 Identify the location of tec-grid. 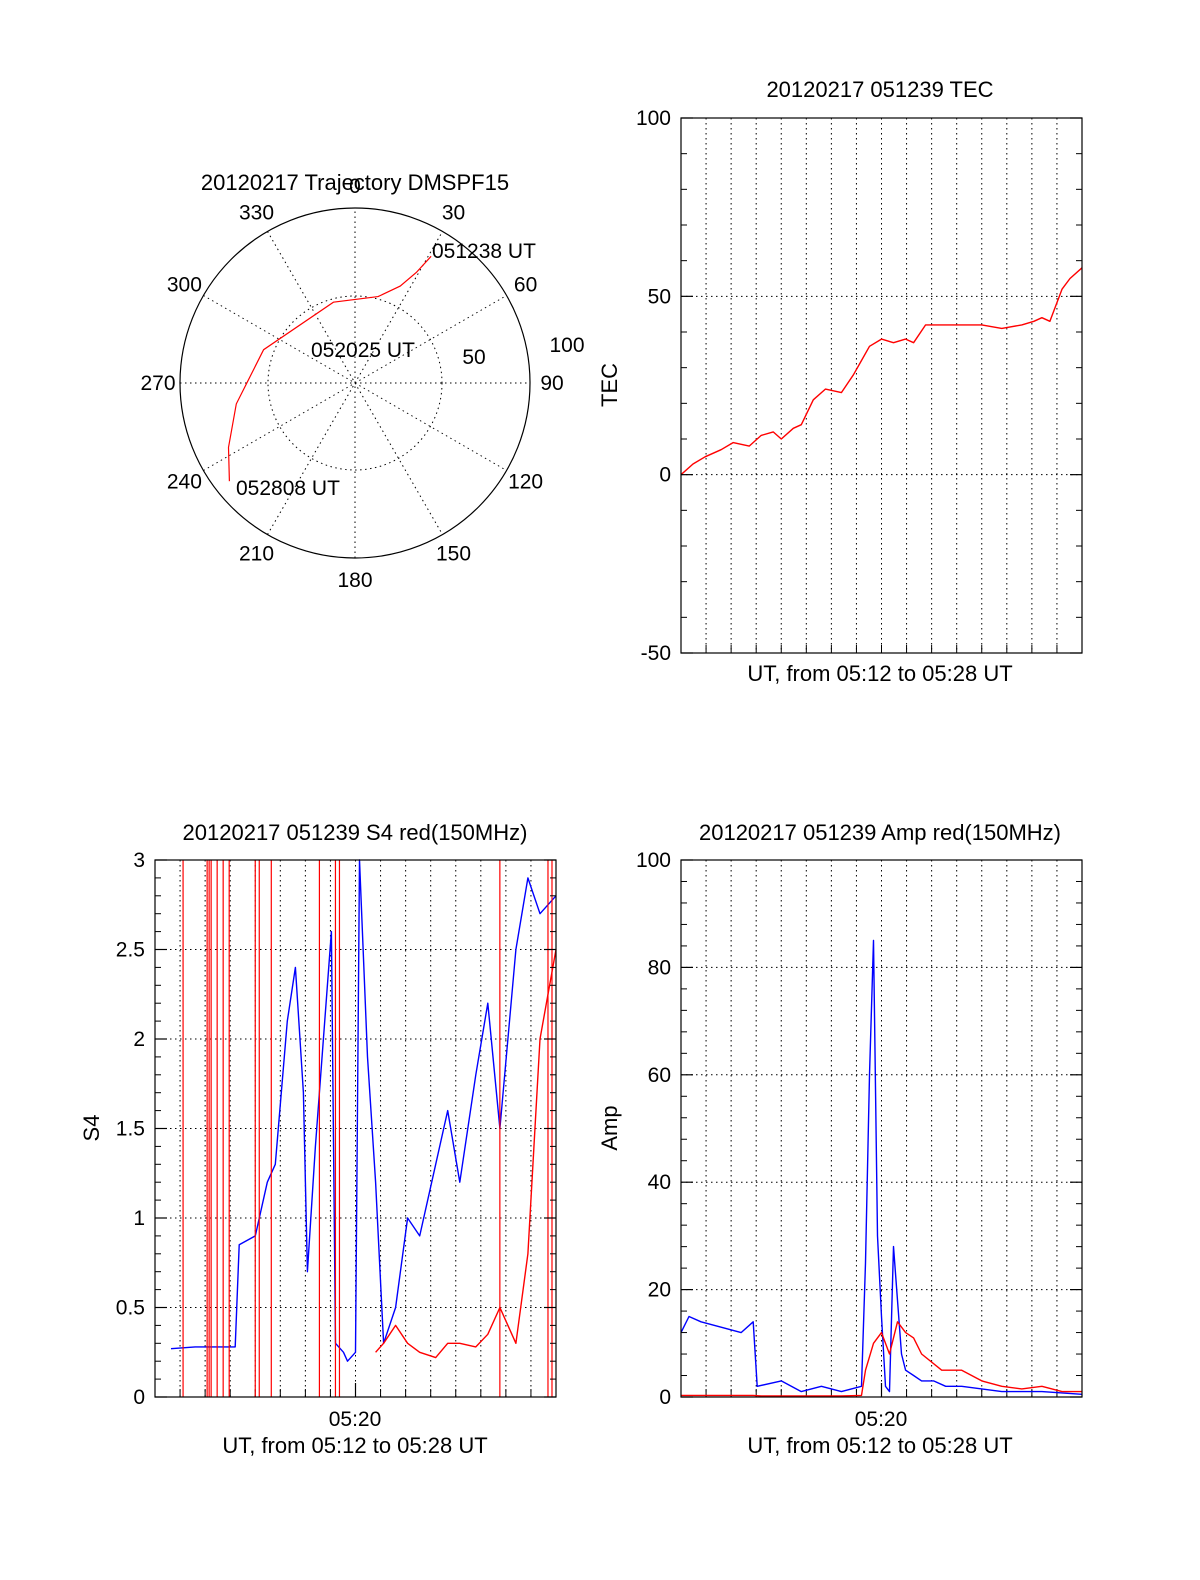
(881, 385).